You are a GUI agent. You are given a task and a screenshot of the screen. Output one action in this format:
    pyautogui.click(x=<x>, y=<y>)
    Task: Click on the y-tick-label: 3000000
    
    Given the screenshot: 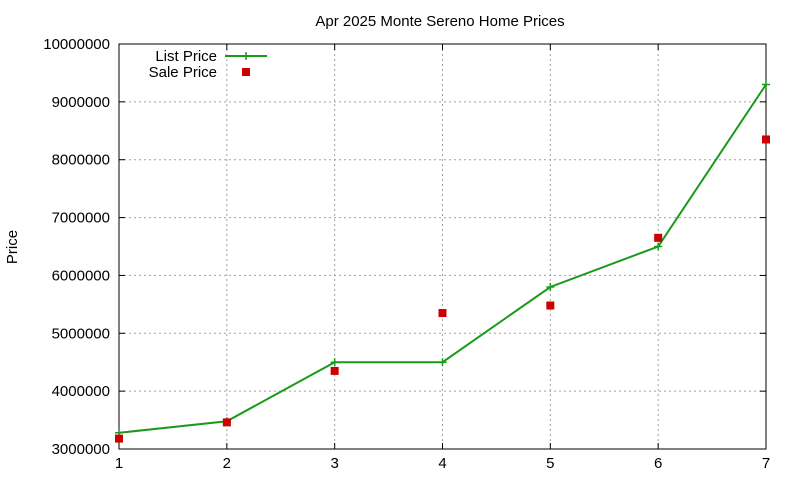 What is the action you would take?
    pyautogui.click(x=81, y=449)
    